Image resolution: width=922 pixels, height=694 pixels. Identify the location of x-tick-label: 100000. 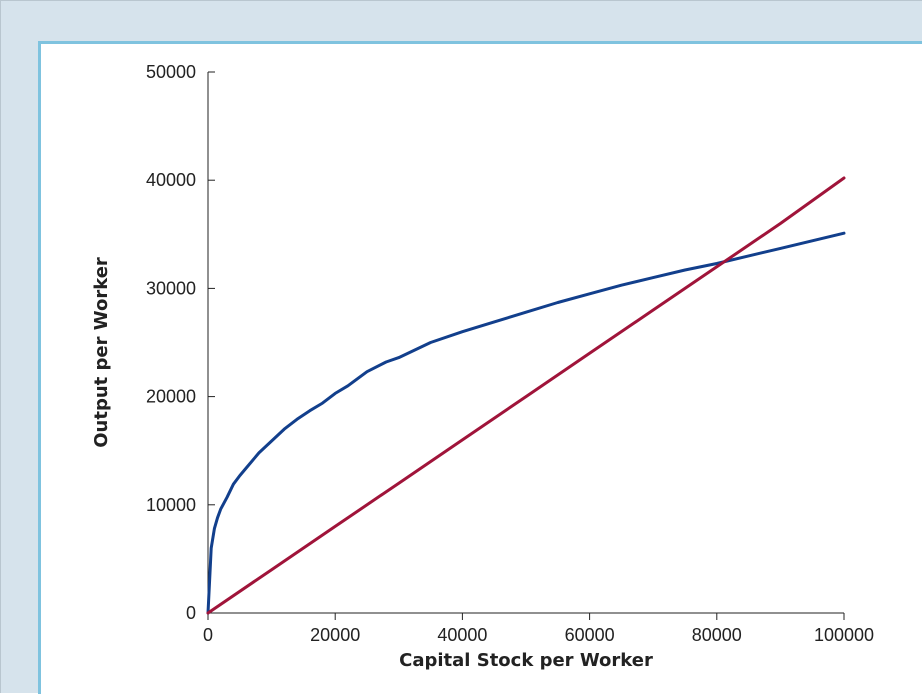
(844, 635).